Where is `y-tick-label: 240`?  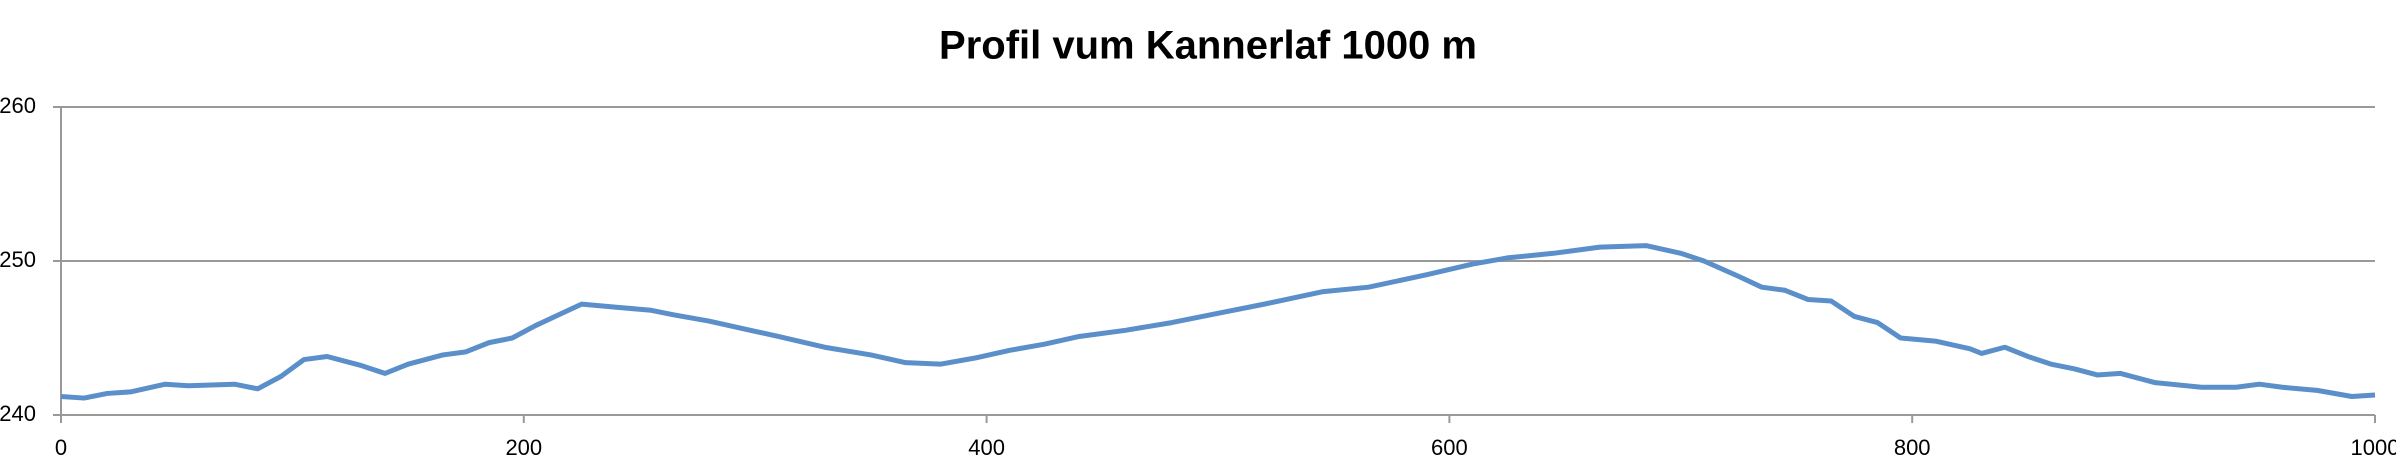
y-tick-label: 240 is located at coordinates (18, 413).